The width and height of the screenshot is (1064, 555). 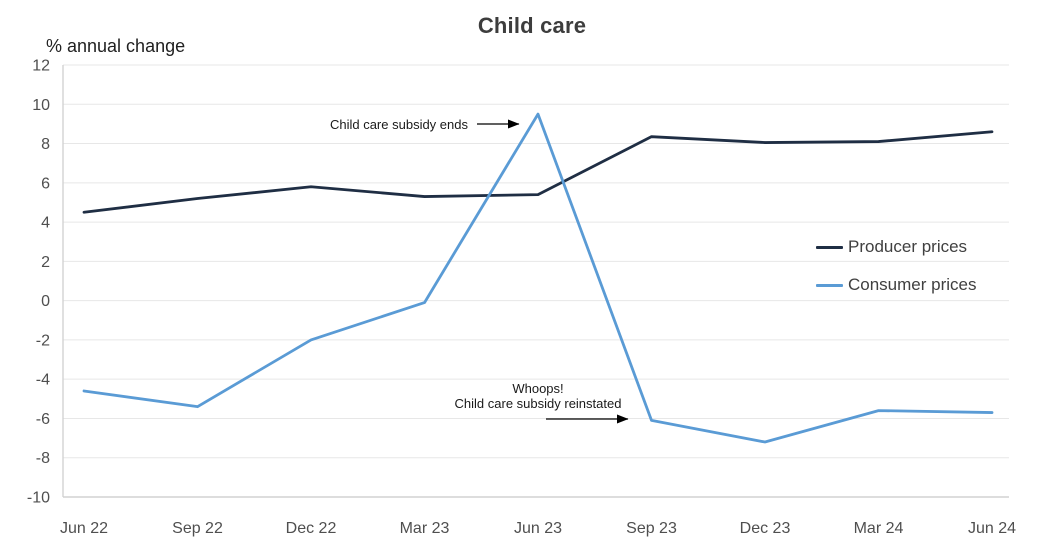 What do you see at coordinates (879, 528) in the screenshot?
I see `x-tick-label: Mar 24` at bounding box center [879, 528].